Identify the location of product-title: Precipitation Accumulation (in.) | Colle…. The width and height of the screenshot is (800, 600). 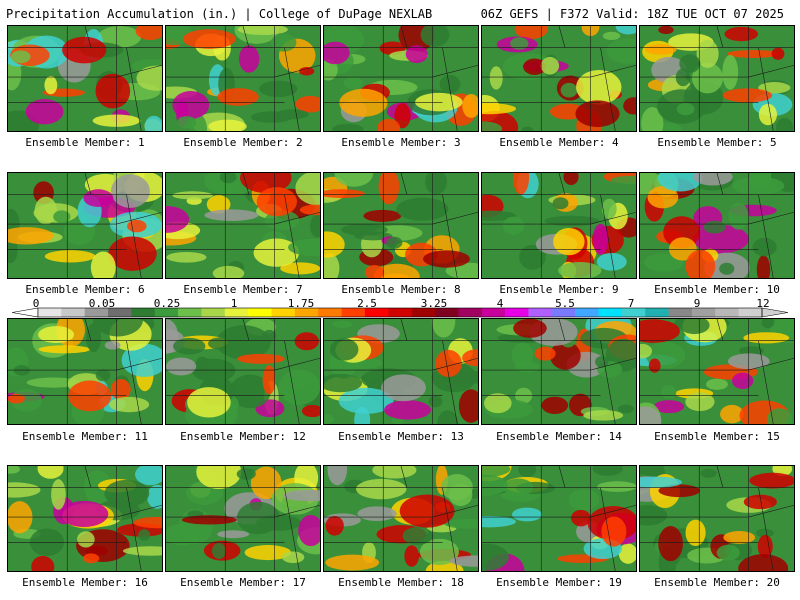
(219, 14).